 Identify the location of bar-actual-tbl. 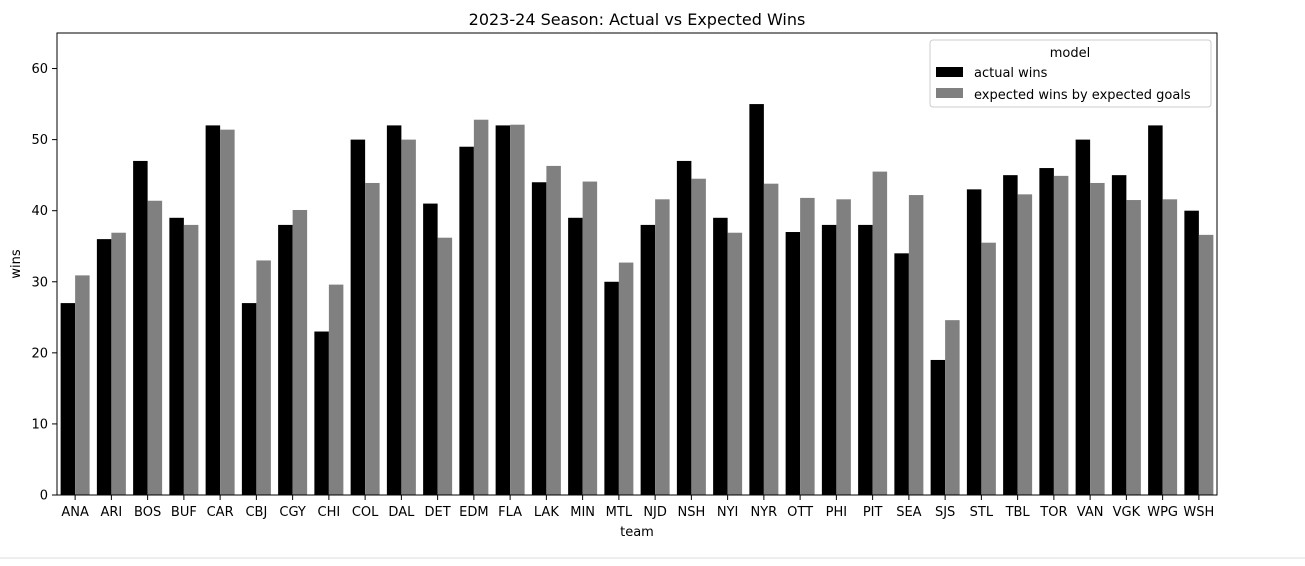
(1010, 335).